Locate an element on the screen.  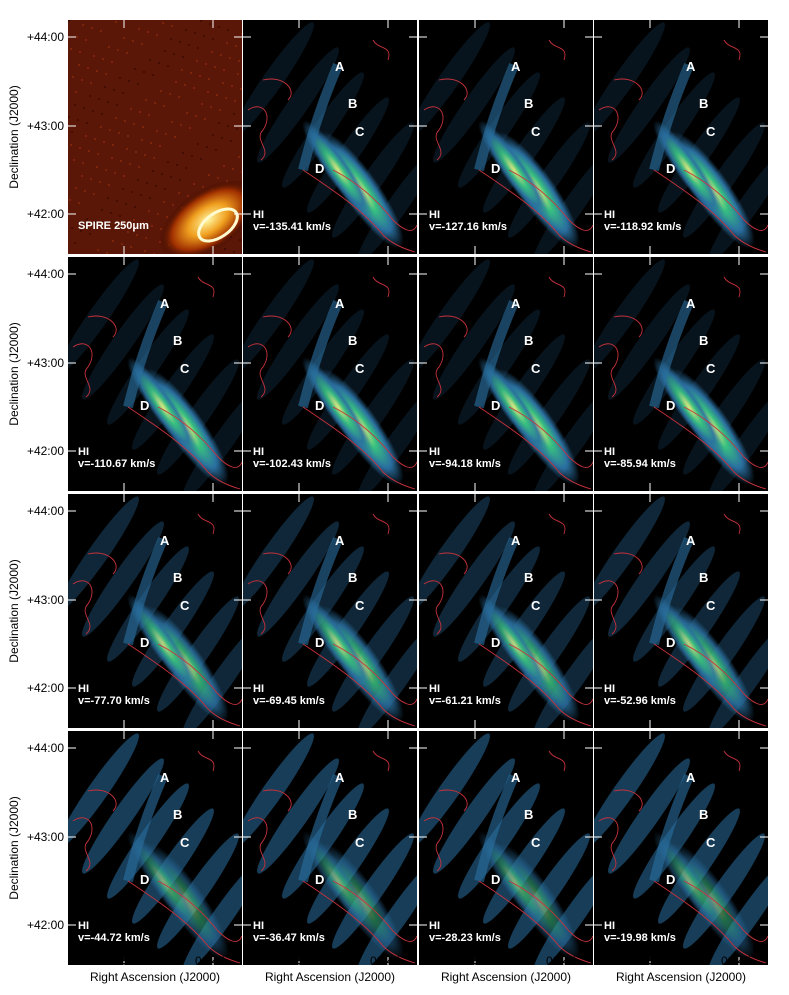
channel-panel: A B C D HI v=-36.47 km/s is located at coordinates (330, 848).